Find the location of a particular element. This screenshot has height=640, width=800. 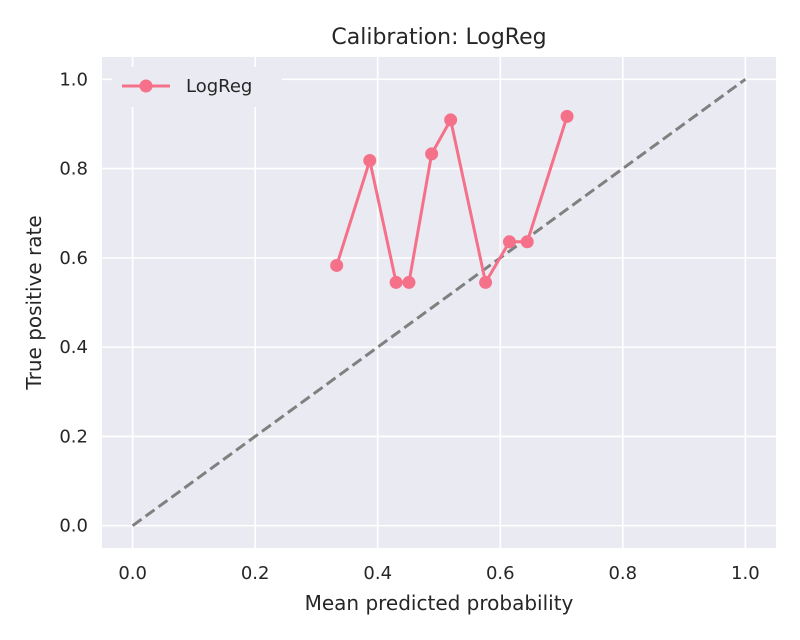

y-tick-label: 0.8 is located at coordinates (73, 169).